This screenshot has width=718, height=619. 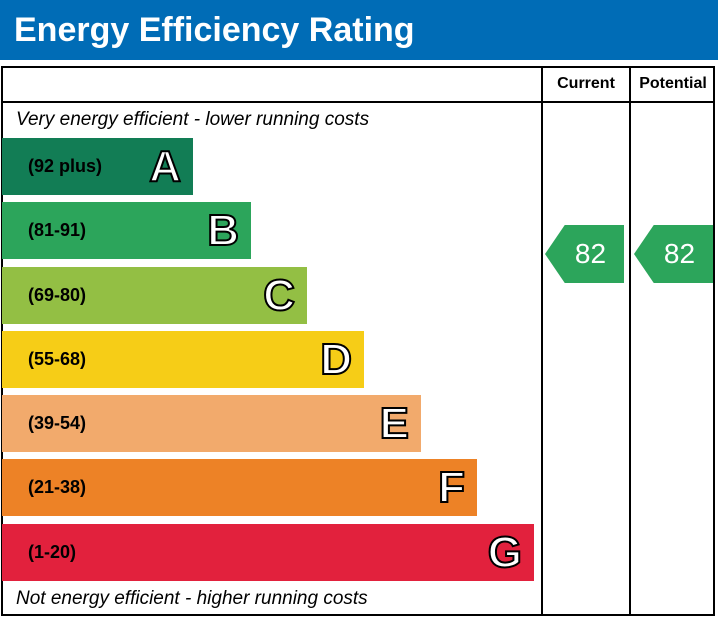 What do you see at coordinates (223, 230) in the screenshot?
I see `band-letter: B` at bounding box center [223, 230].